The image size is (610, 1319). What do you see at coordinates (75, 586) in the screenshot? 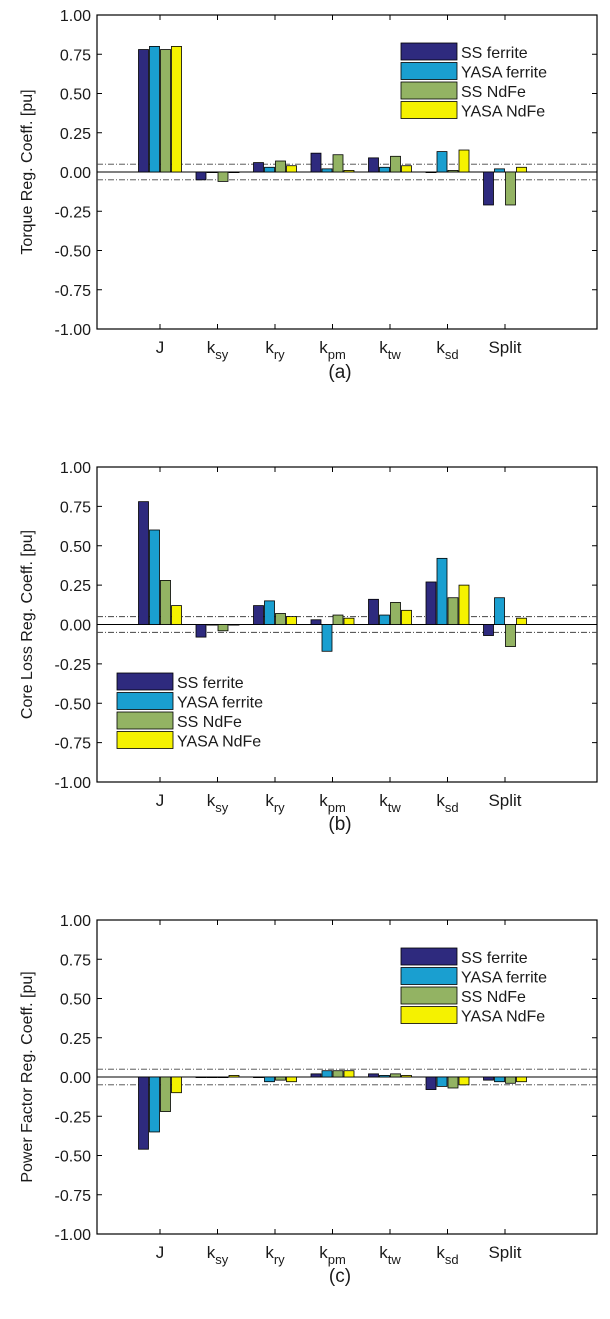
I see `y-tick-label: 0.25` at bounding box center [75, 586].